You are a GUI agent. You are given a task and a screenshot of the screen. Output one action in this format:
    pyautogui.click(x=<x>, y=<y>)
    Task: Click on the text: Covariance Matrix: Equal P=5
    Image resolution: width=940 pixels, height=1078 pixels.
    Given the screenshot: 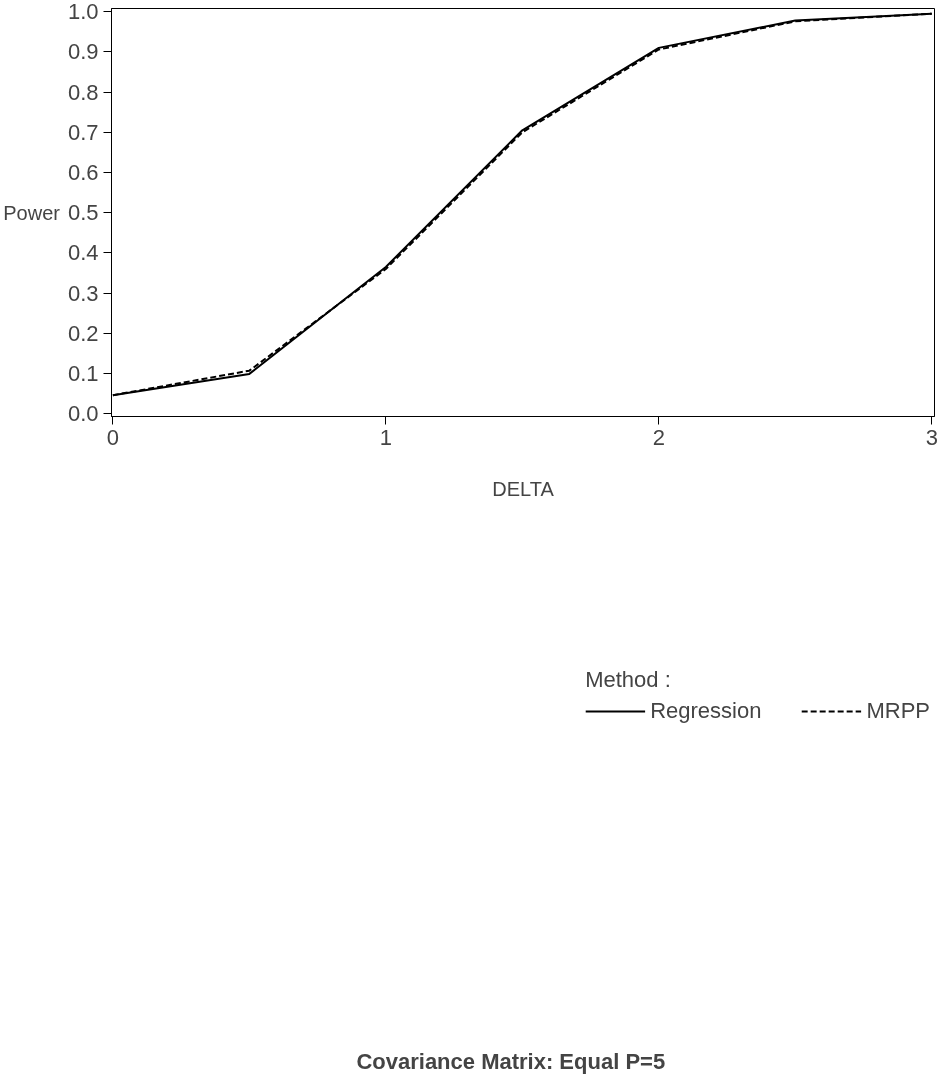 What is the action you would take?
    pyautogui.click(x=511, y=1061)
    